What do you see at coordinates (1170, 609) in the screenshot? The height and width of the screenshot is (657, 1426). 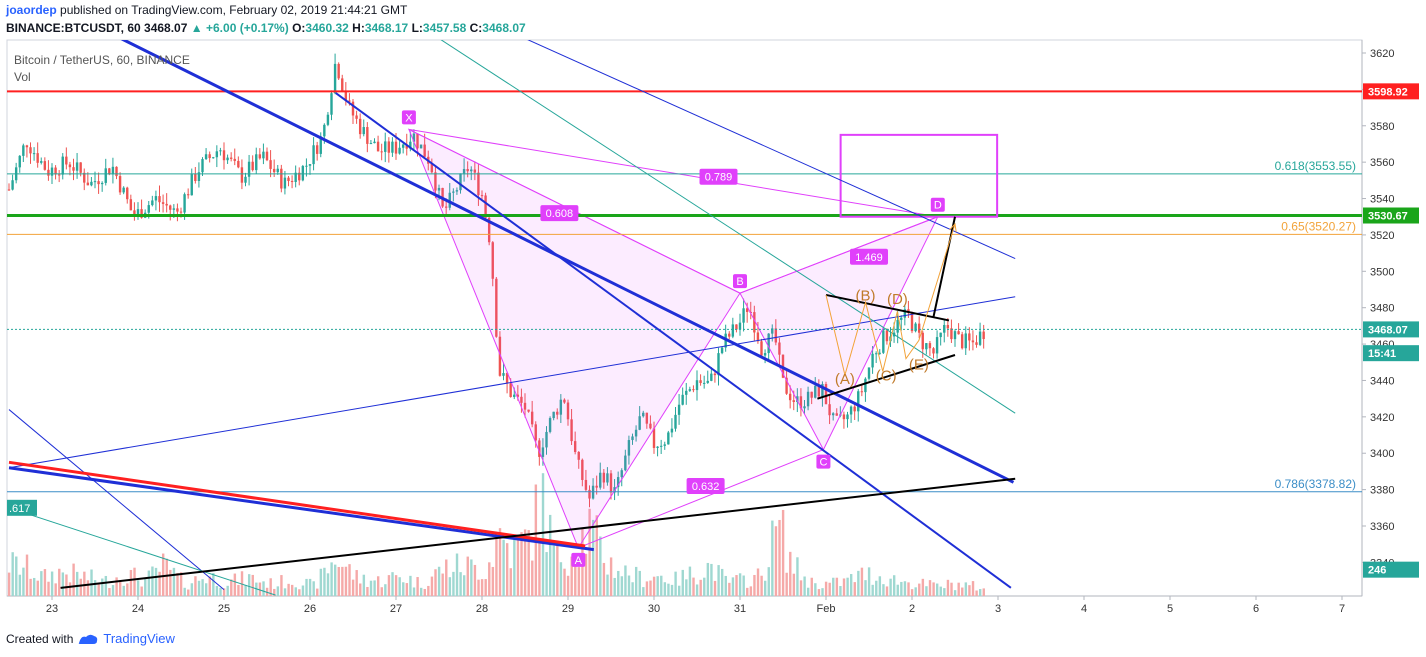 I see `time-tick-label: 5` at bounding box center [1170, 609].